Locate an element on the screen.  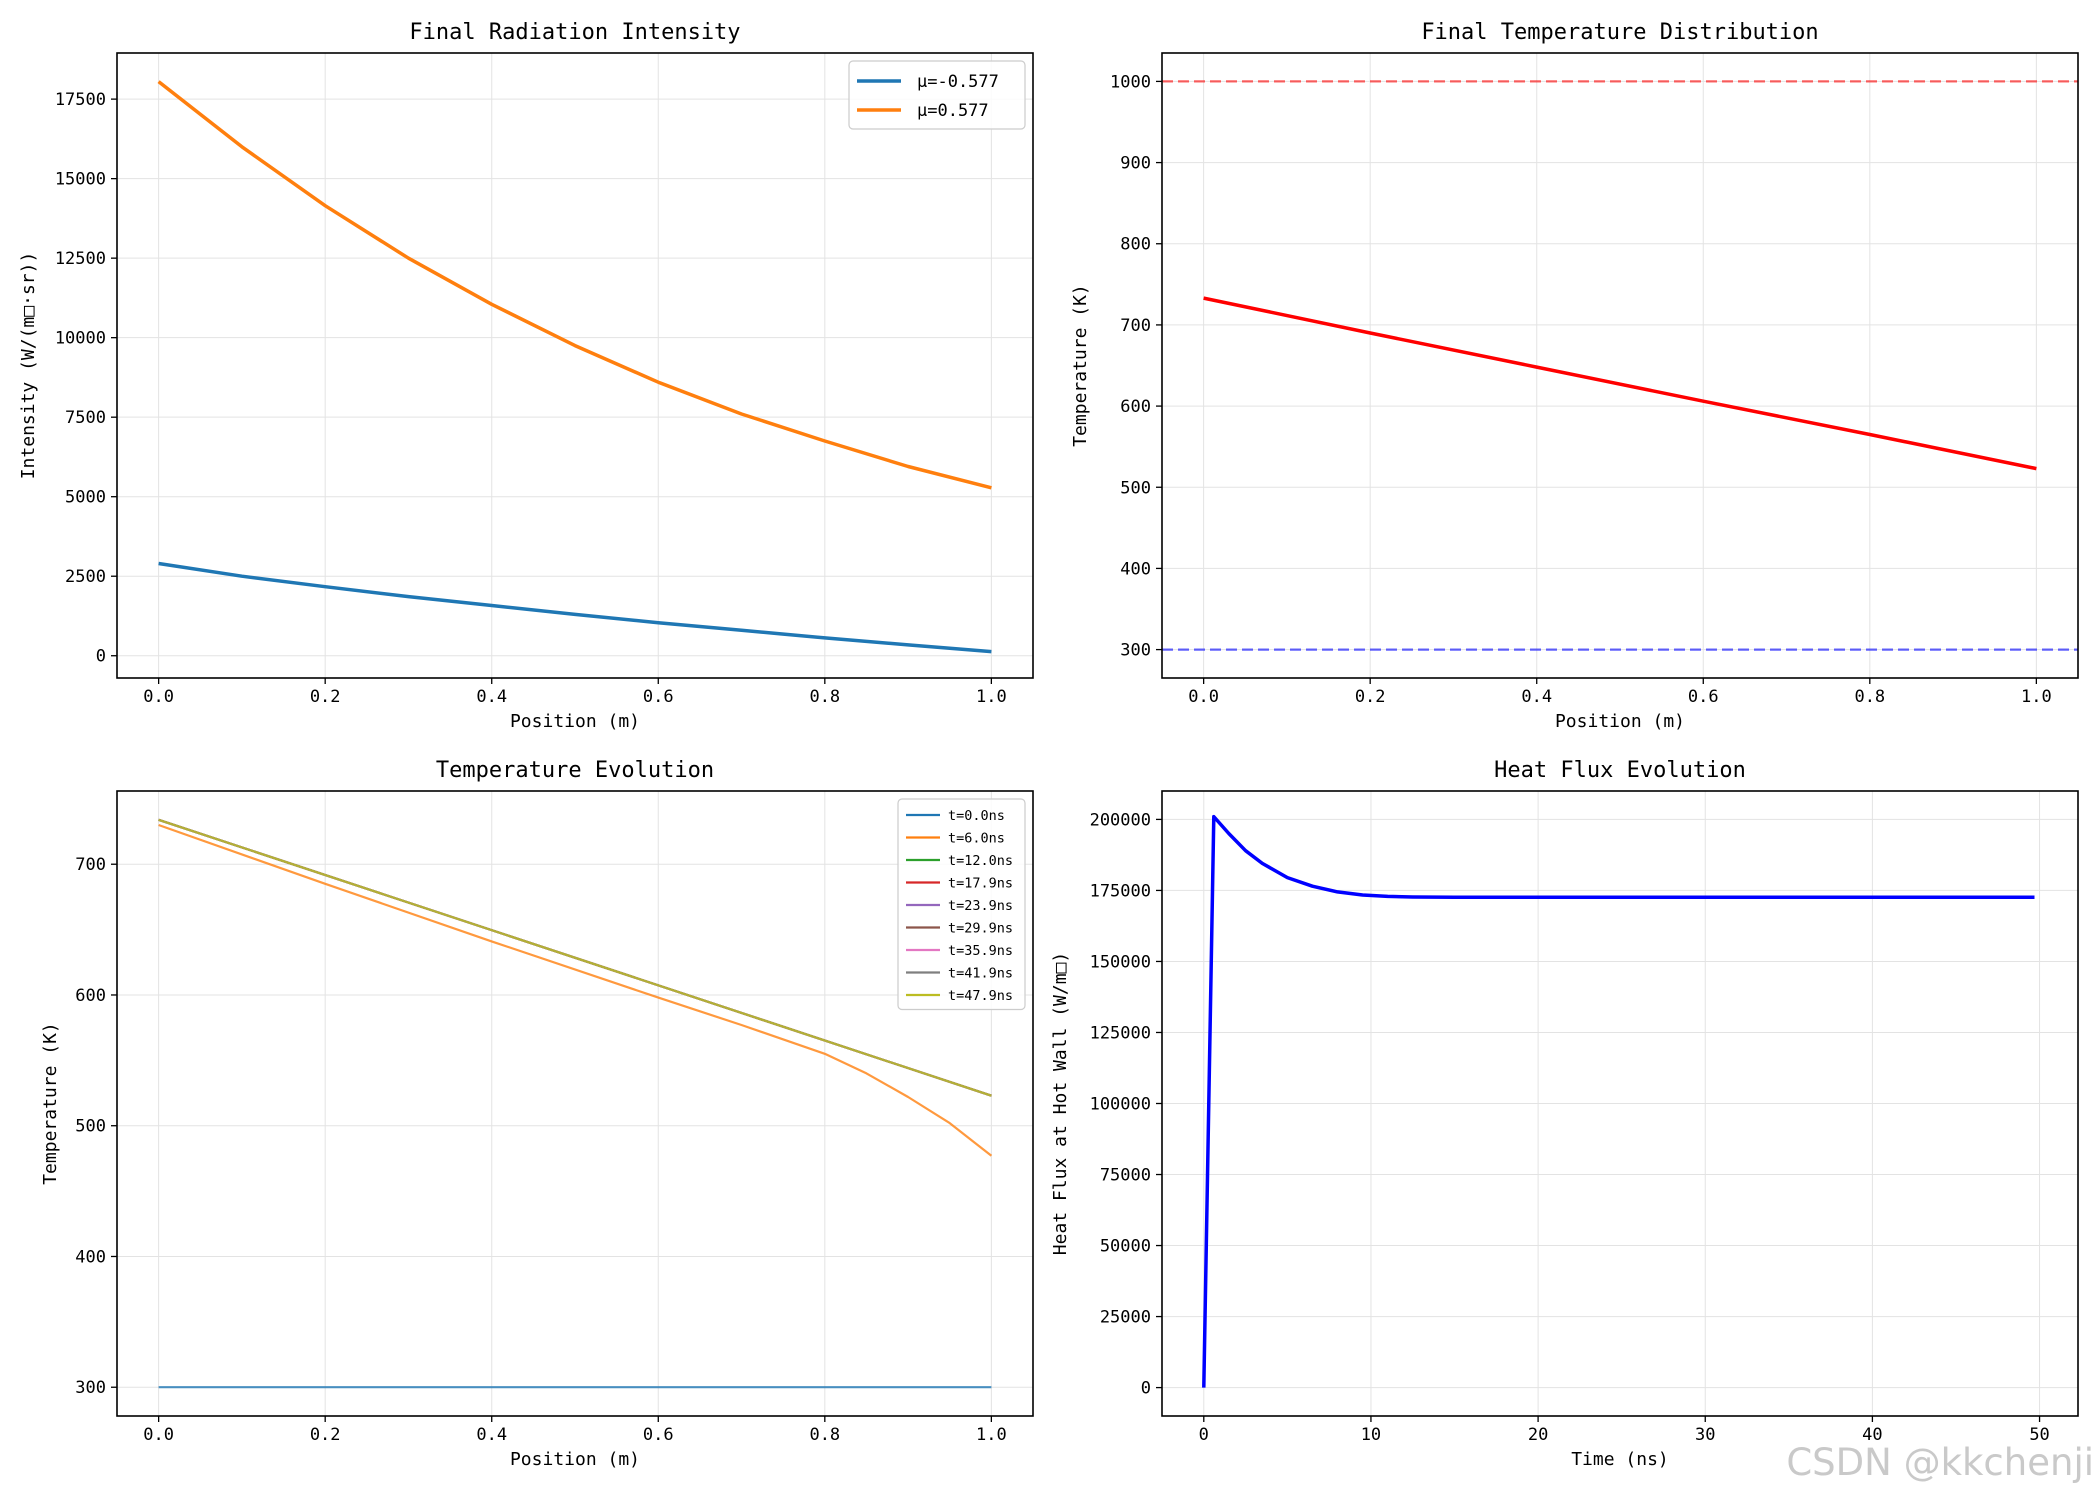
x-tick-label: 20 is located at coordinates (1538, 1435).